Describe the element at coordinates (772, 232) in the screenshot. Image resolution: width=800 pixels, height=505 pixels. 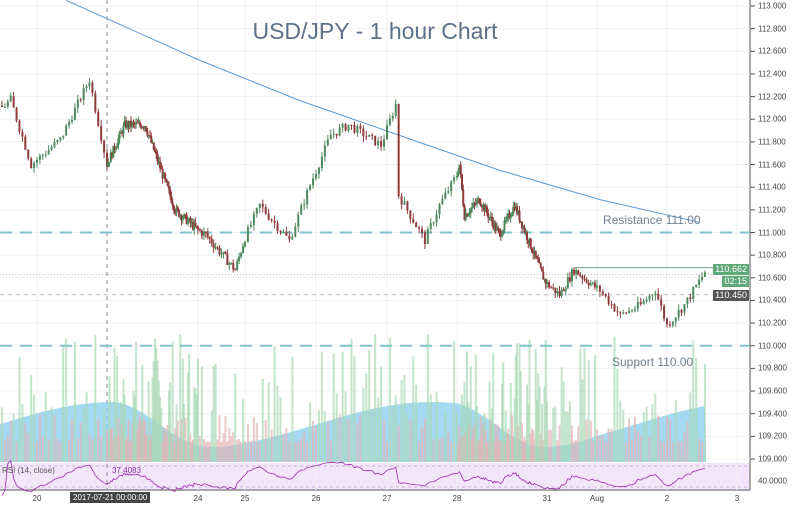
I see `y-tick-label: 111.000` at that location.